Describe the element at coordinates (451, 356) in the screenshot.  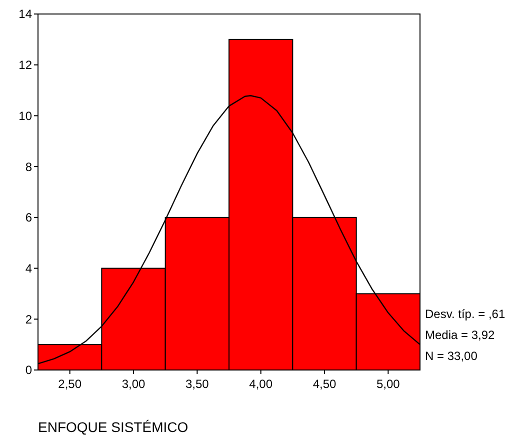
I see `text: N = 33,00` at that location.